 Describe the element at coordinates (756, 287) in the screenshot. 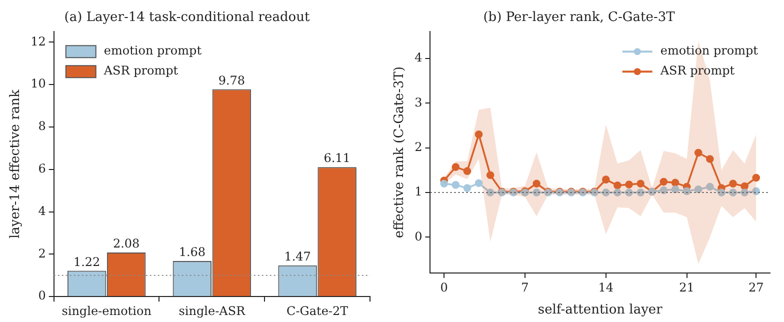

I see `x-tick-label: 27` at that location.